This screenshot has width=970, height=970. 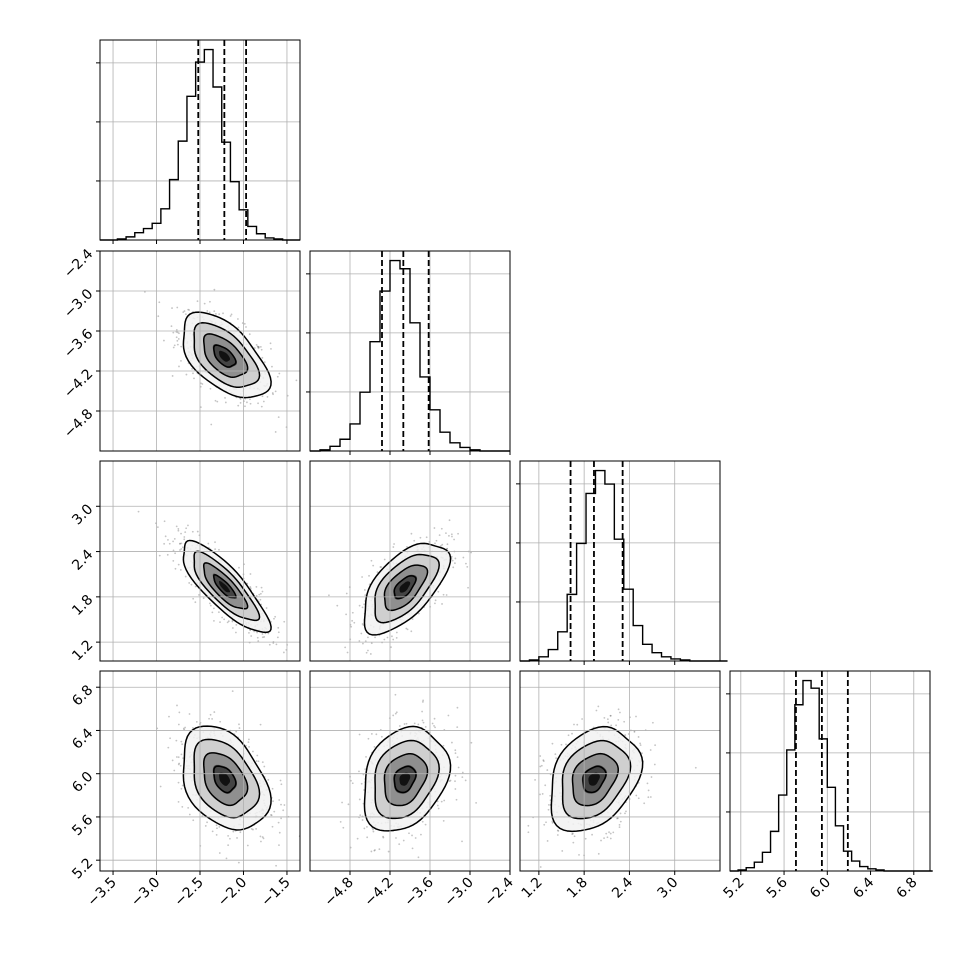 I want to click on contour-line, so click(x=227, y=355).